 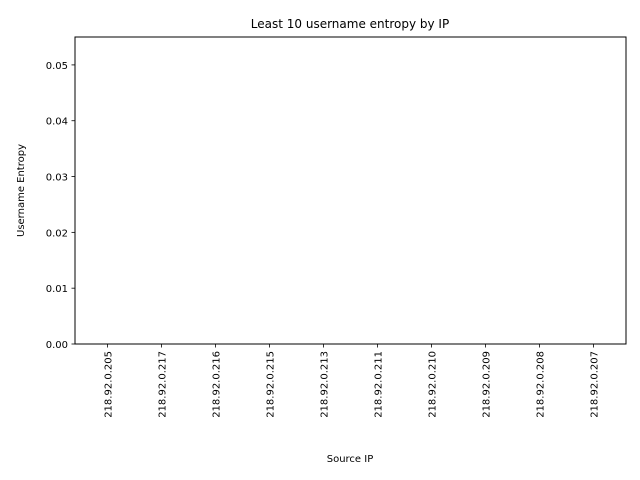 I want to click on y-tick-label: 0.01, so click(x=57, y=289).